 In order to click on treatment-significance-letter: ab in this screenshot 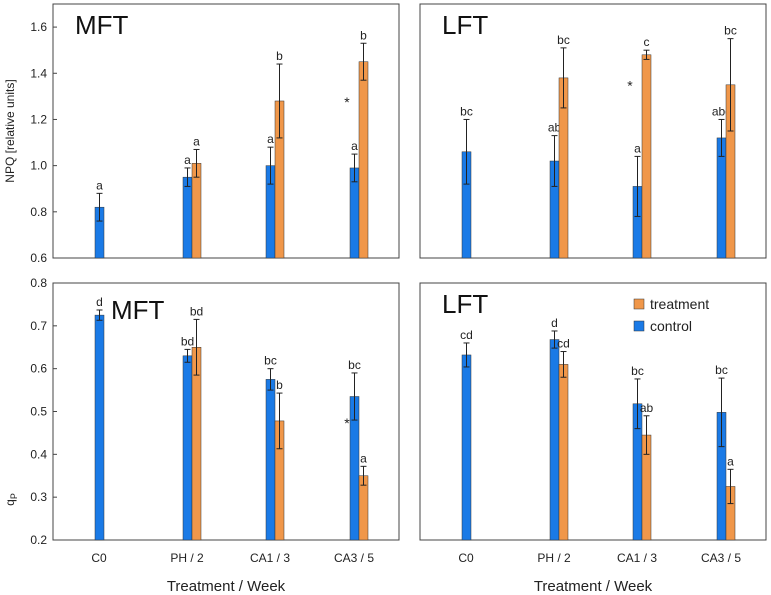, I will do `click(647, 408)`.